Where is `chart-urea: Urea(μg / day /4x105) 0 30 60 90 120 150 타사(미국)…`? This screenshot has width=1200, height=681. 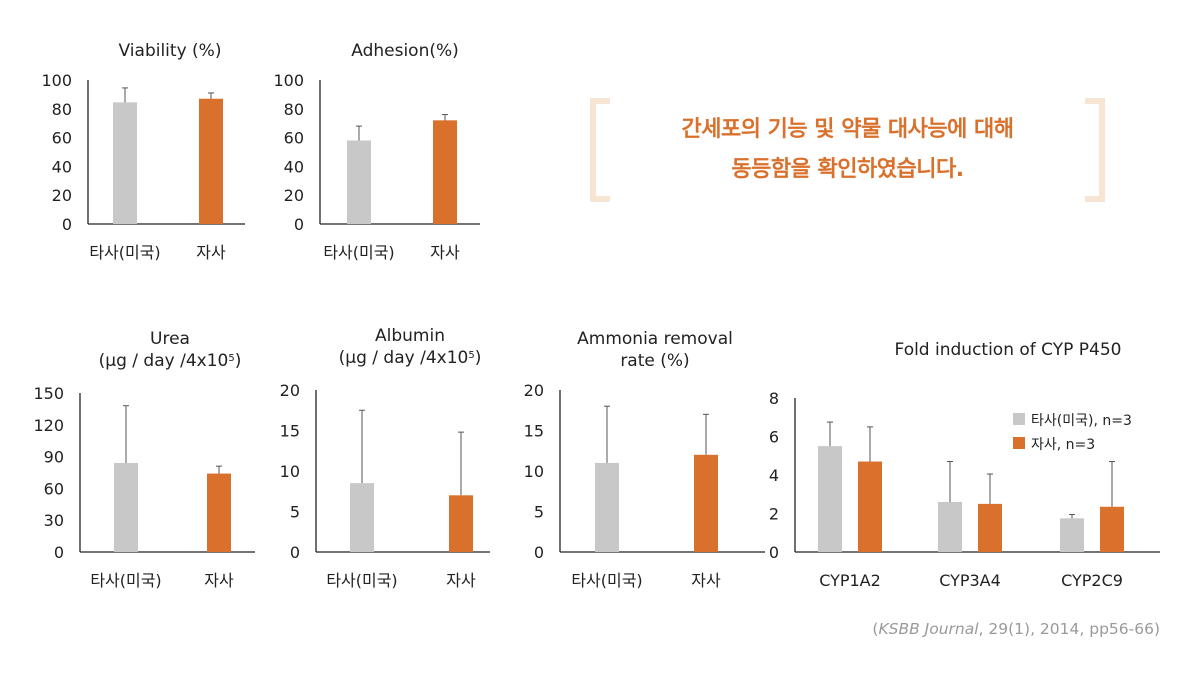 chart-urea: Urea(μg / day /4x105) 0 30 60 90 120 150 타사(미국)… is located at coordinates (144, 459).